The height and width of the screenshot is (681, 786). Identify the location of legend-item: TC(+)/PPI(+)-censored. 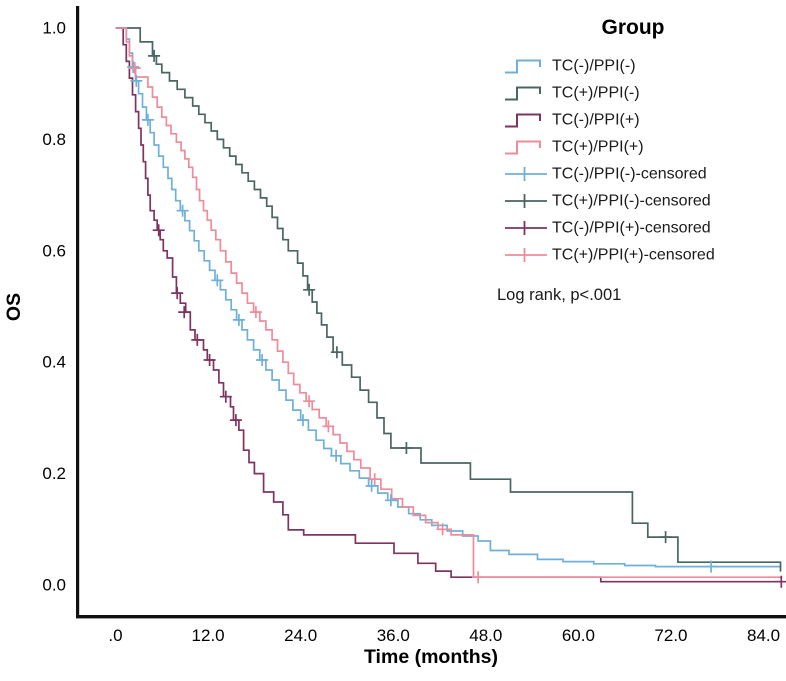
(610, 255).